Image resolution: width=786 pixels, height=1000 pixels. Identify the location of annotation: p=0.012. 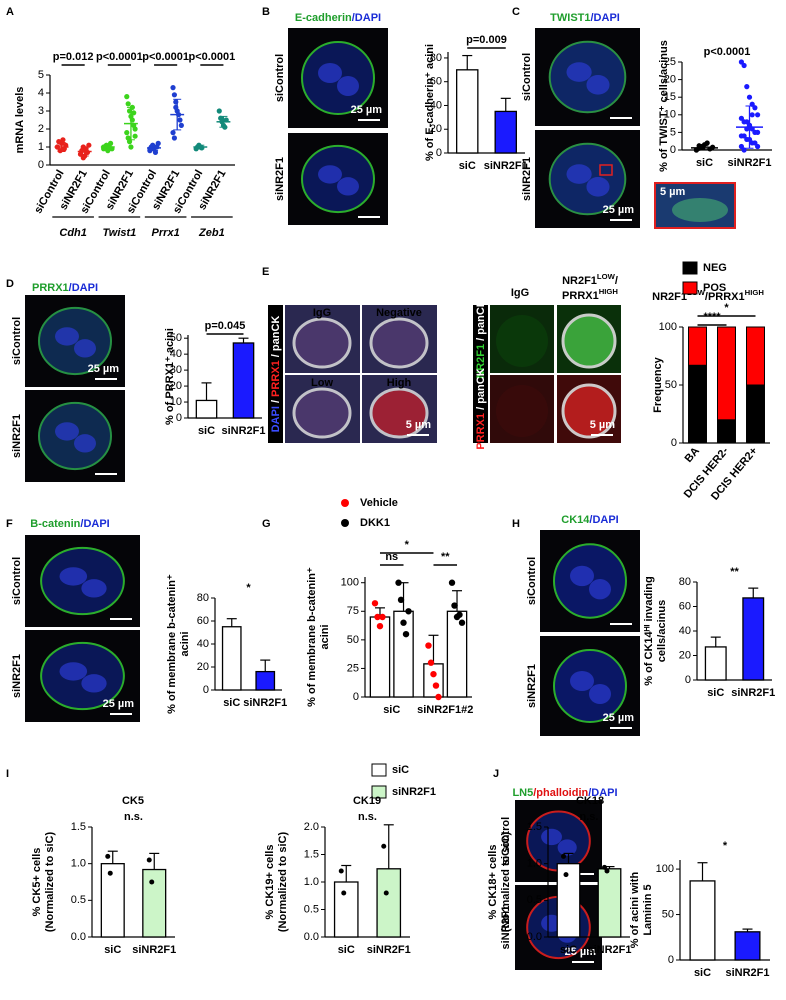
(73, 57).